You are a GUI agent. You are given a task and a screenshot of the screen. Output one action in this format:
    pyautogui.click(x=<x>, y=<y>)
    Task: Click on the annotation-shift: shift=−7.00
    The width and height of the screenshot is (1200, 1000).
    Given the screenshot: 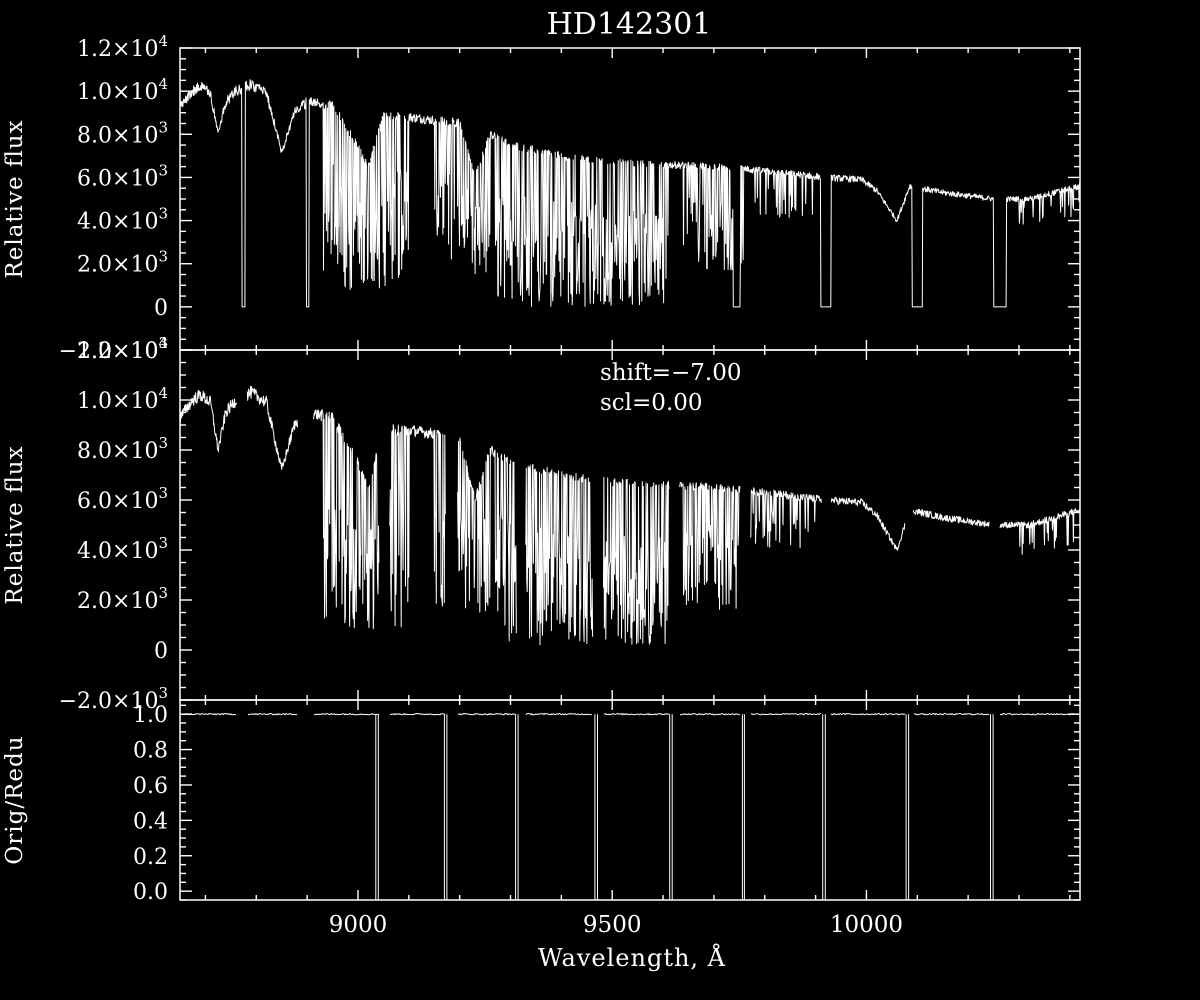 What is the action you would take?
    pyautogui.click(x=670, y=373)
    